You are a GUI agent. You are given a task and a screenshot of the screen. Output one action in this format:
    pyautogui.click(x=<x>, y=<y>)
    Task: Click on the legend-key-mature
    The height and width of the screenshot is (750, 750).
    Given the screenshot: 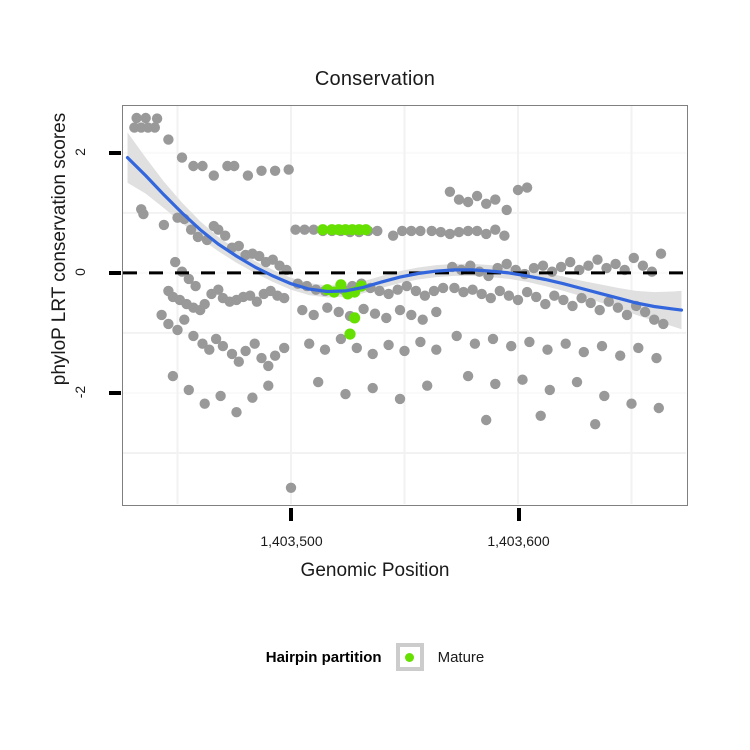 What is the action you would take?
    pyautogui.click(x=409, y=657)
    